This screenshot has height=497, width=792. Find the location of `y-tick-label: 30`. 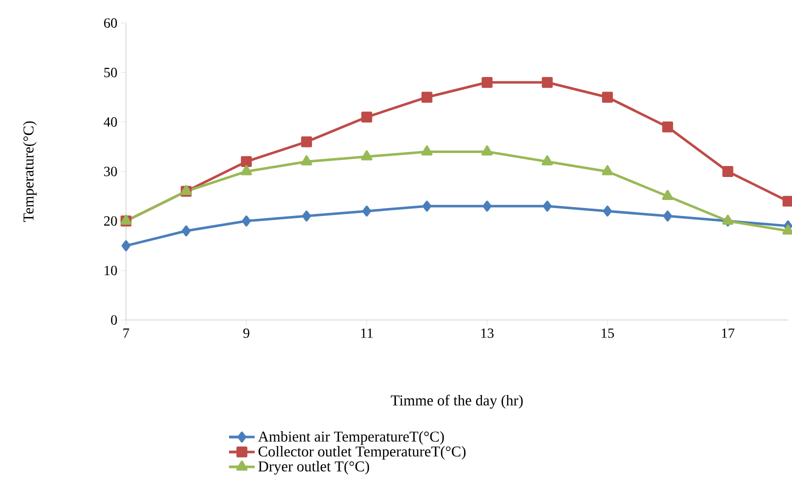

y-tick-label: 30 is located at coordinates (110, 171).